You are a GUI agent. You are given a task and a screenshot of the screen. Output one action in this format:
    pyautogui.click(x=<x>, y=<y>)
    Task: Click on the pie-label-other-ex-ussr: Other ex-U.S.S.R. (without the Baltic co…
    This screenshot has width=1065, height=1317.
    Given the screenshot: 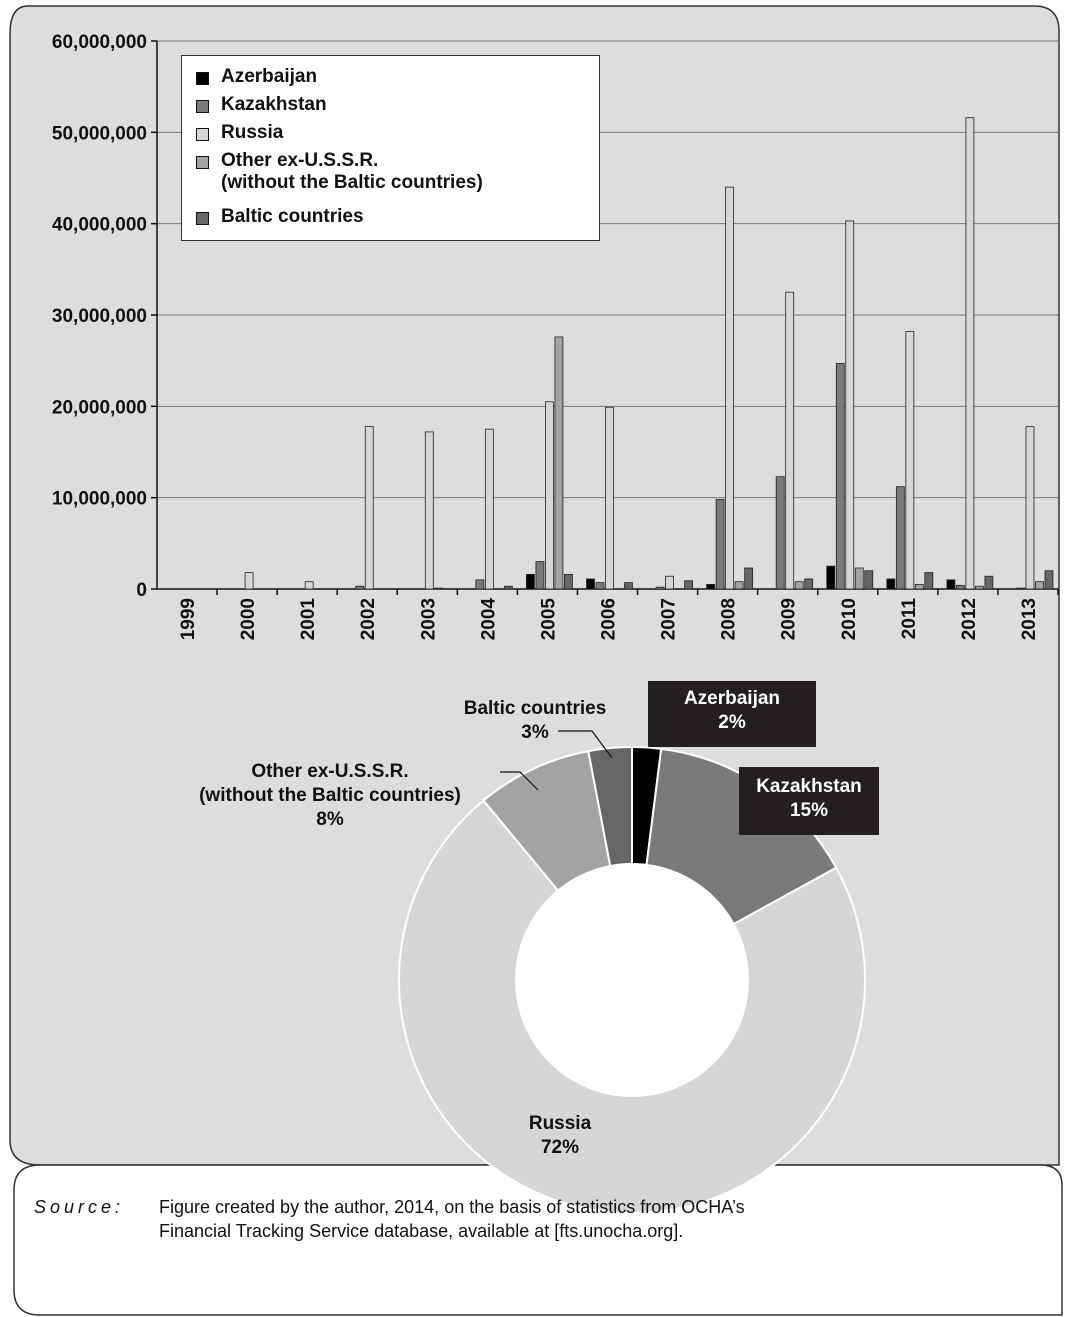 What is the action you would take?
    pyautogui.click(x=330, y=795)
    